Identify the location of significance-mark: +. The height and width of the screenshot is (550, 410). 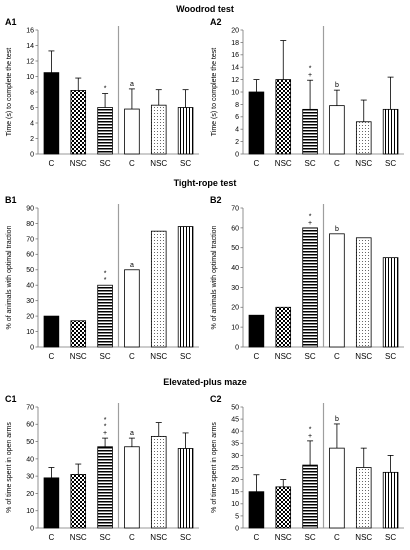
(310, 75).